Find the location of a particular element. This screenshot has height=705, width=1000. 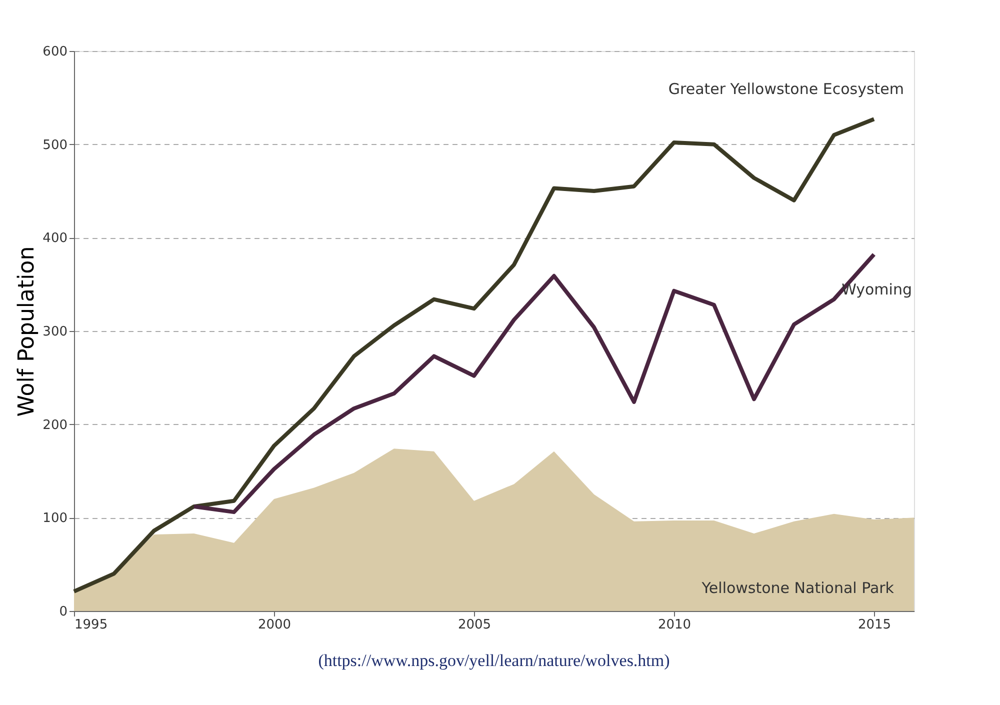

y-tick-label: 400 is located at coordinates (55, 238).